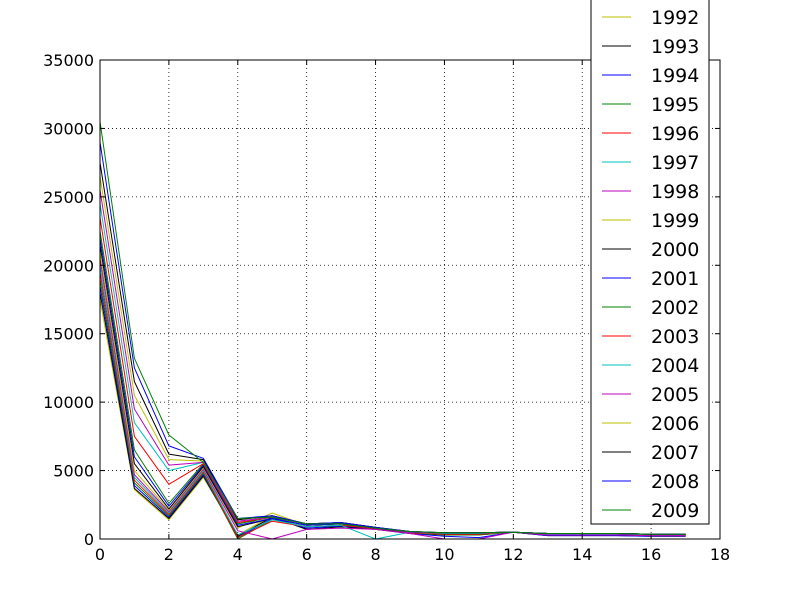  I want to click on legend-label: 2009, so click(675, 511).